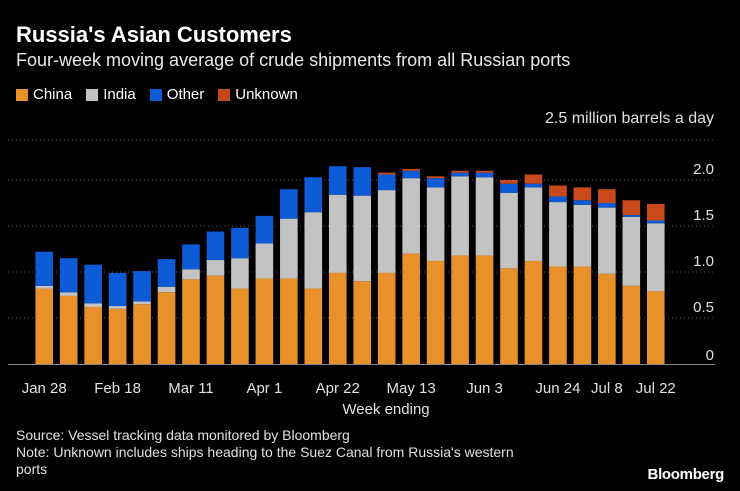 The height and width of the screenshot is (491, 740). Describe the element at coordinates (32, 469) in the screenshot. I see `footnote-line-2: ports` at that location.